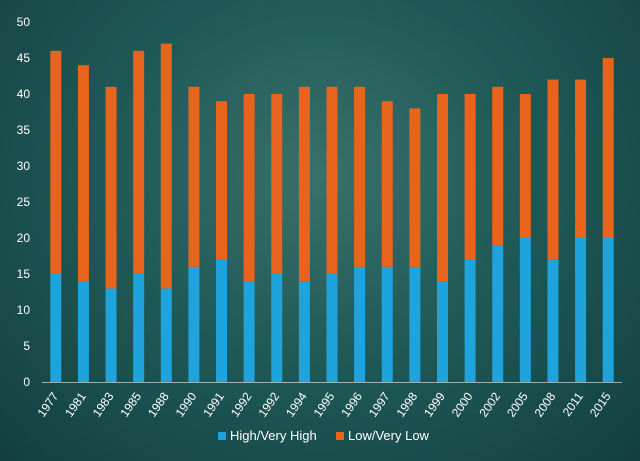 The image size is (640, 461). Describe the element at coordinates (103, 404) in the screenshot. I see `x-tick-label: 1983` at that location.